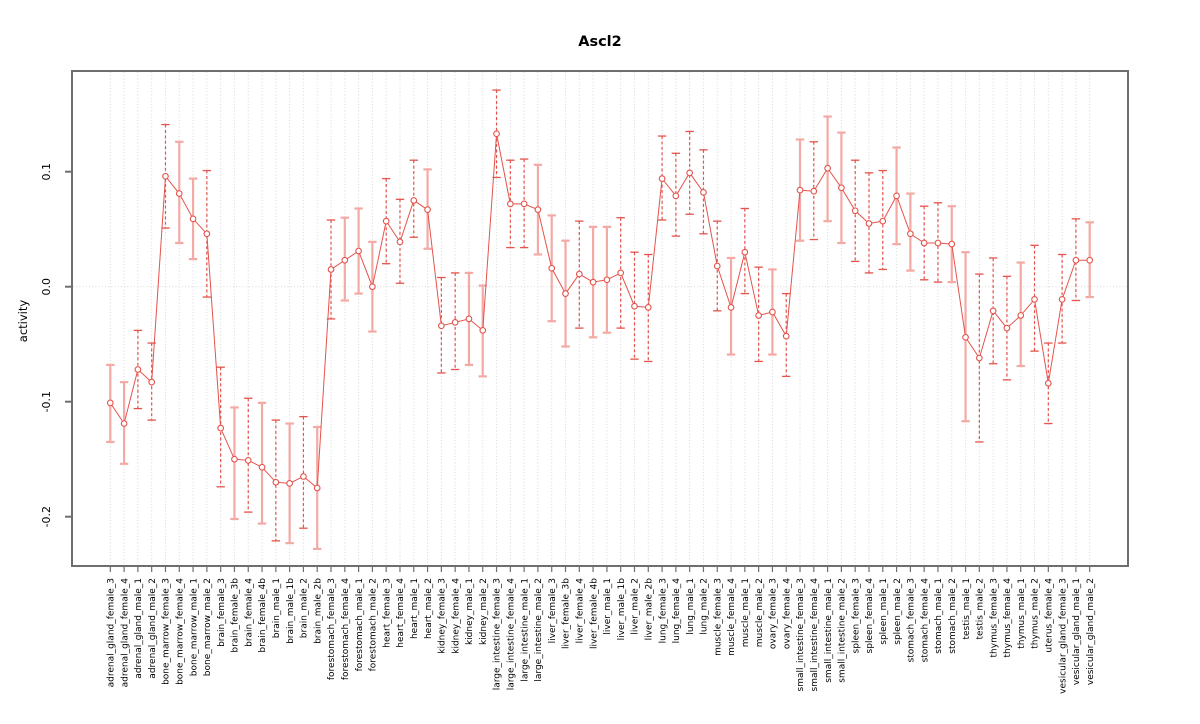  What do you see at coordinates (600, 42) in the screenshot?
I see `chart-title: Ascl2` at bounding box center [600, 42].